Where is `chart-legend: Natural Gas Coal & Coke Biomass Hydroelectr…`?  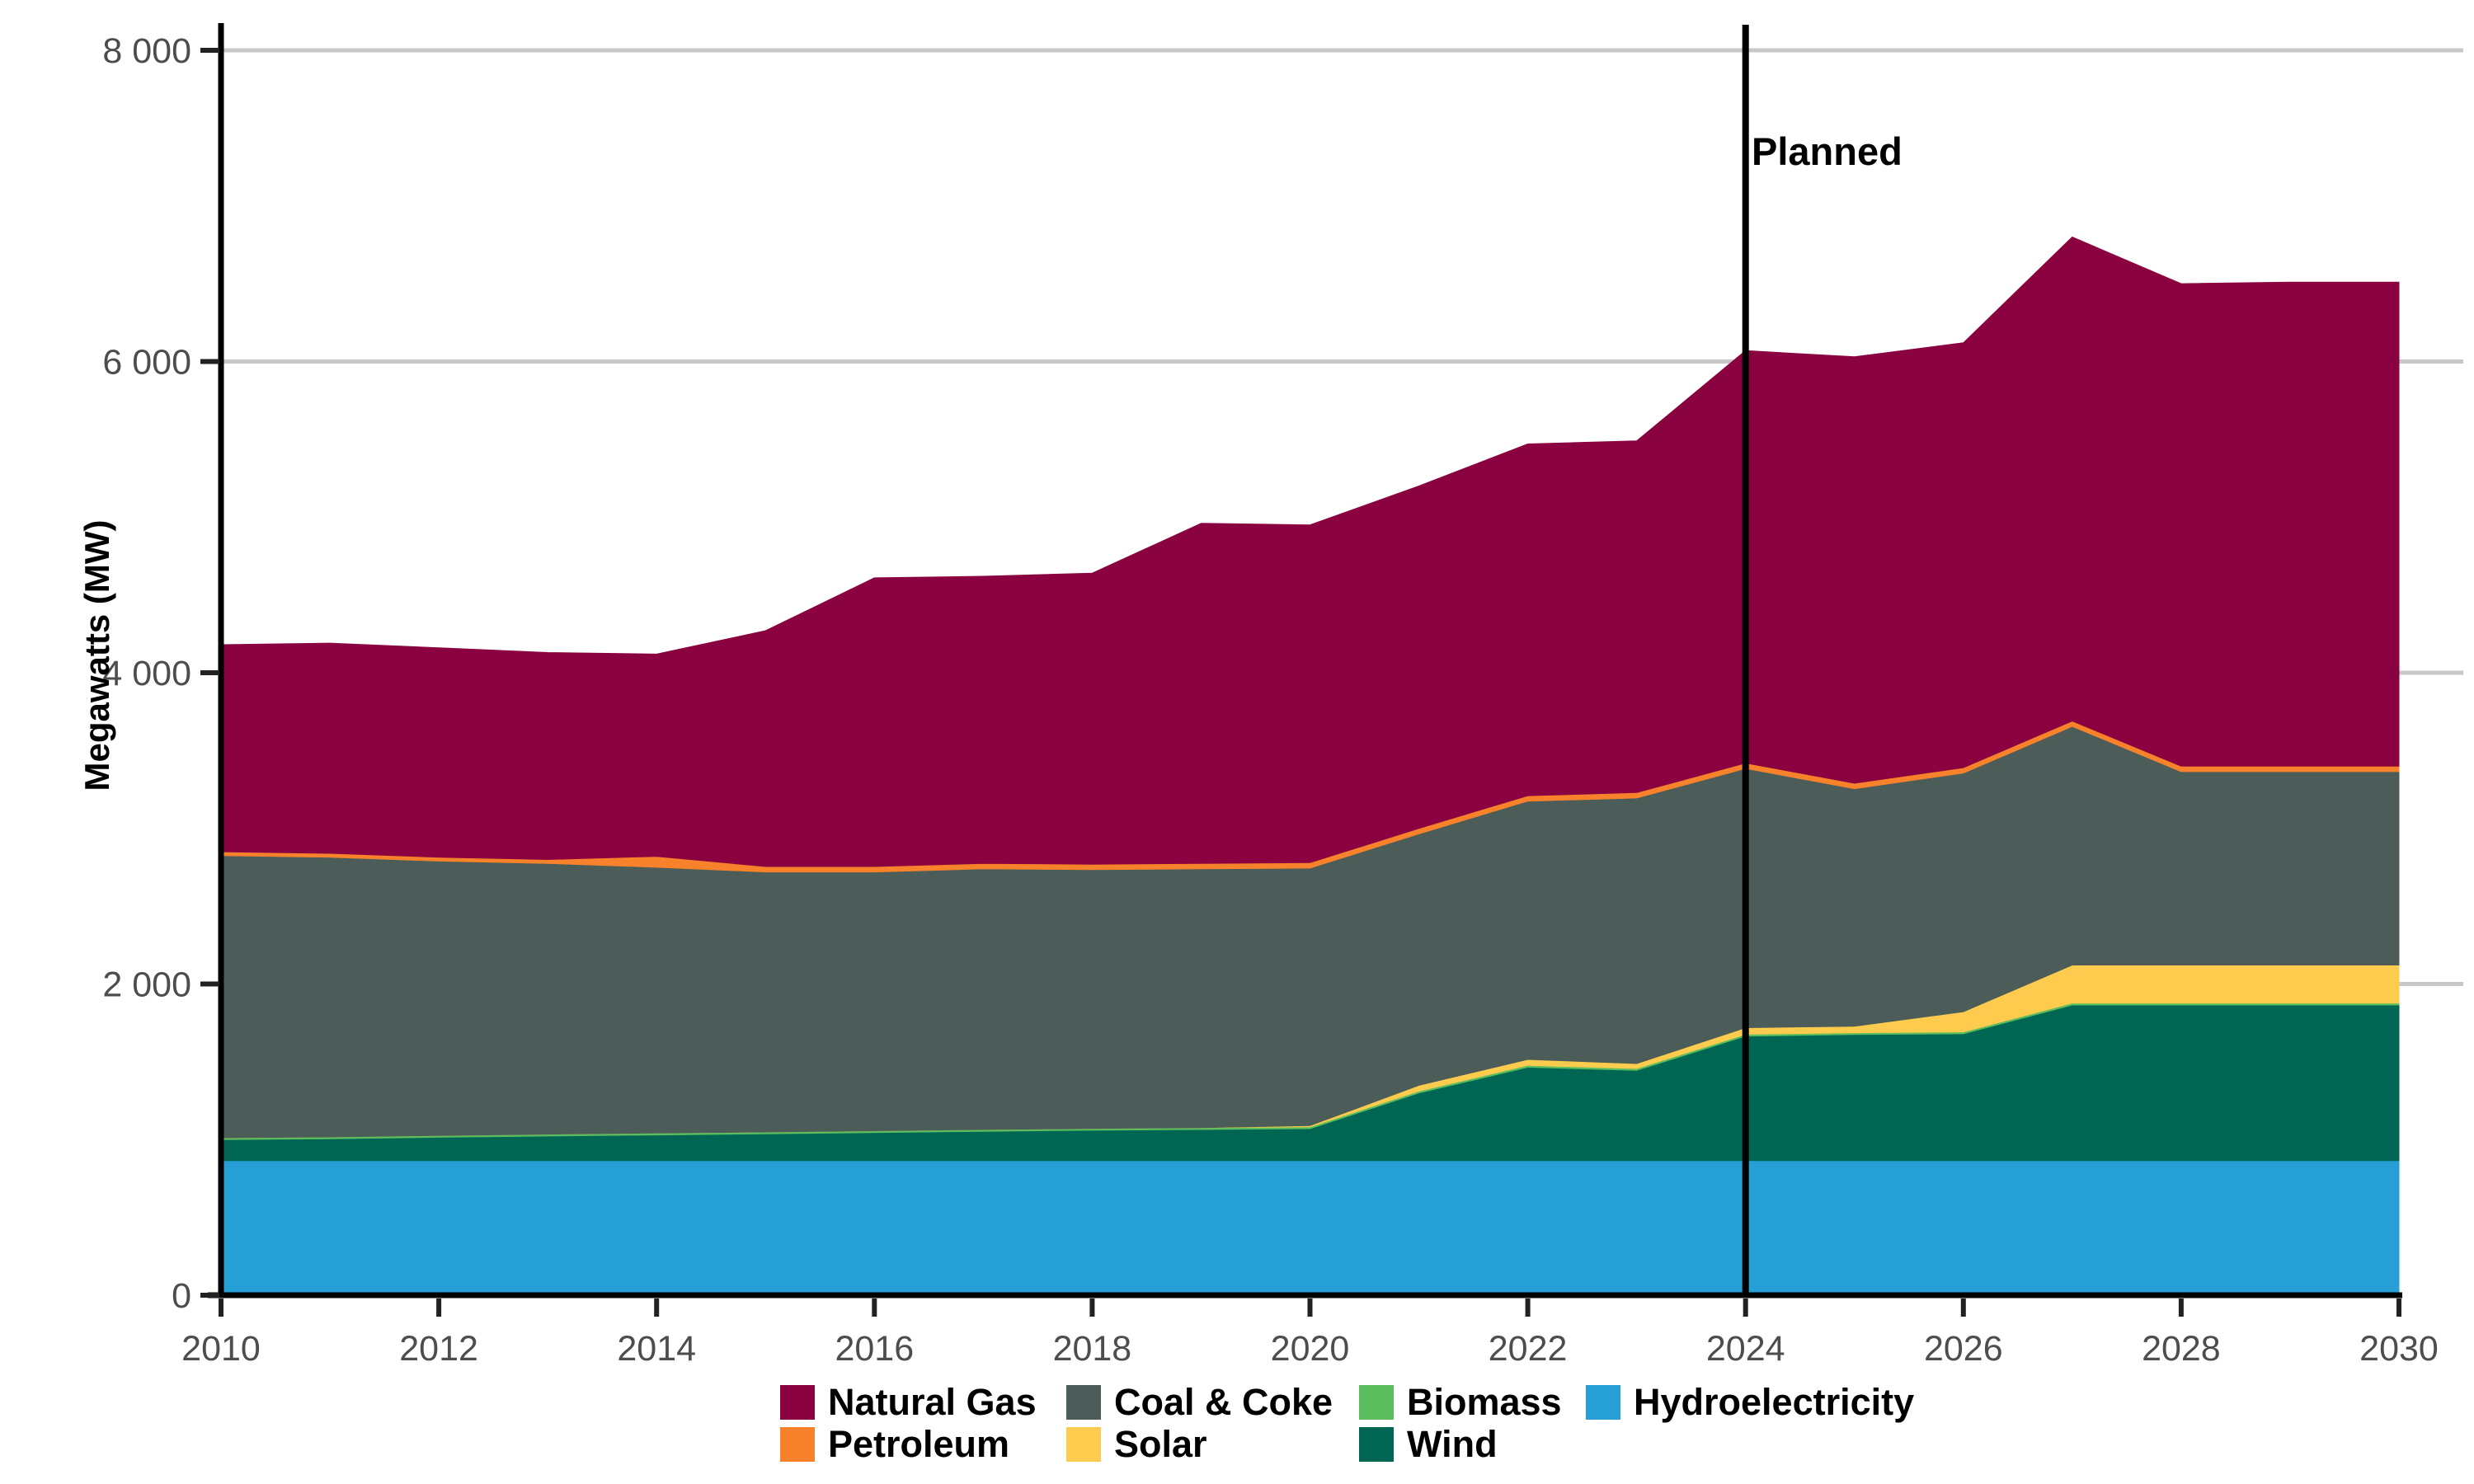 chart-legend: Natural Gas Coal & Coke Biomass Hydroelectr… is located at coordinates (1347, 1423).